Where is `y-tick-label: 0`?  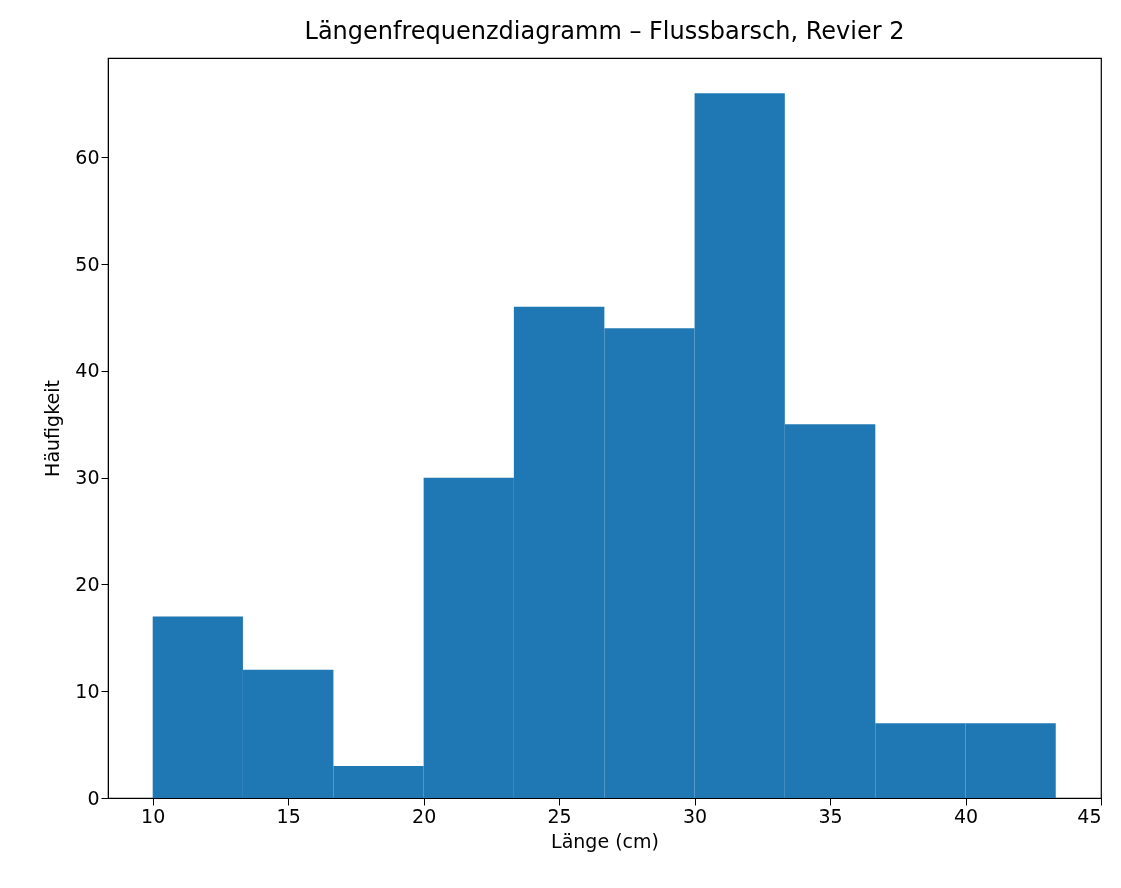
y-tick-label: 0 is located at coordinates (93, 797).